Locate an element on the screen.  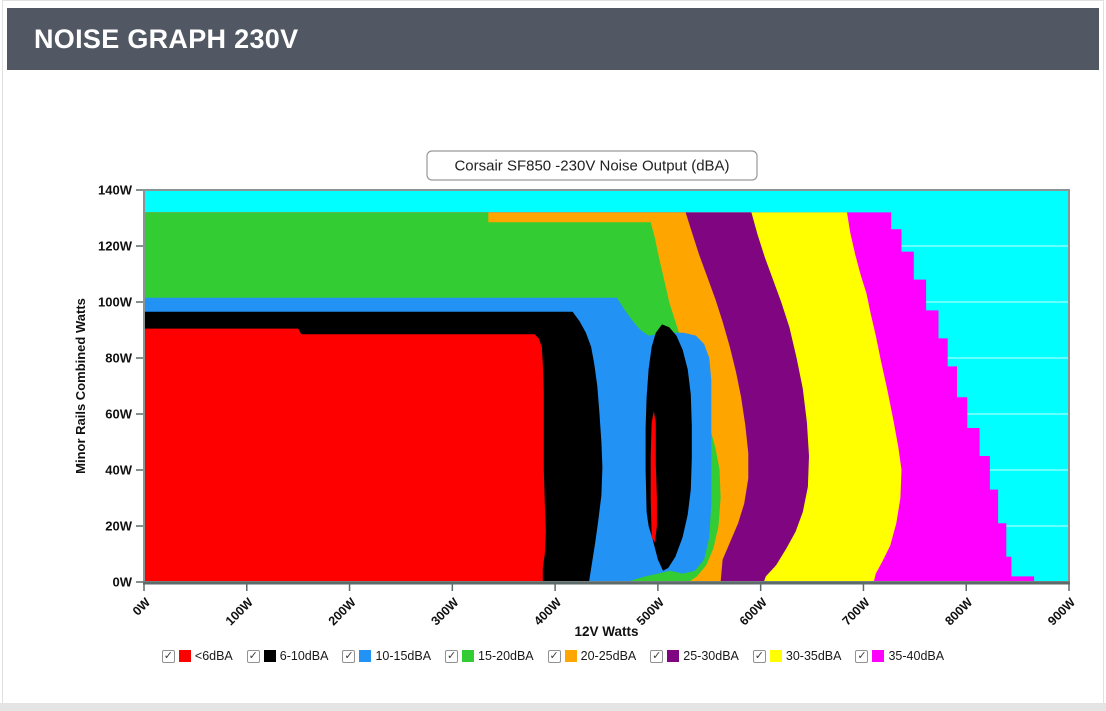
legend-label-30-35dBA: 30-35dBA is located at coordinates (813, 656).